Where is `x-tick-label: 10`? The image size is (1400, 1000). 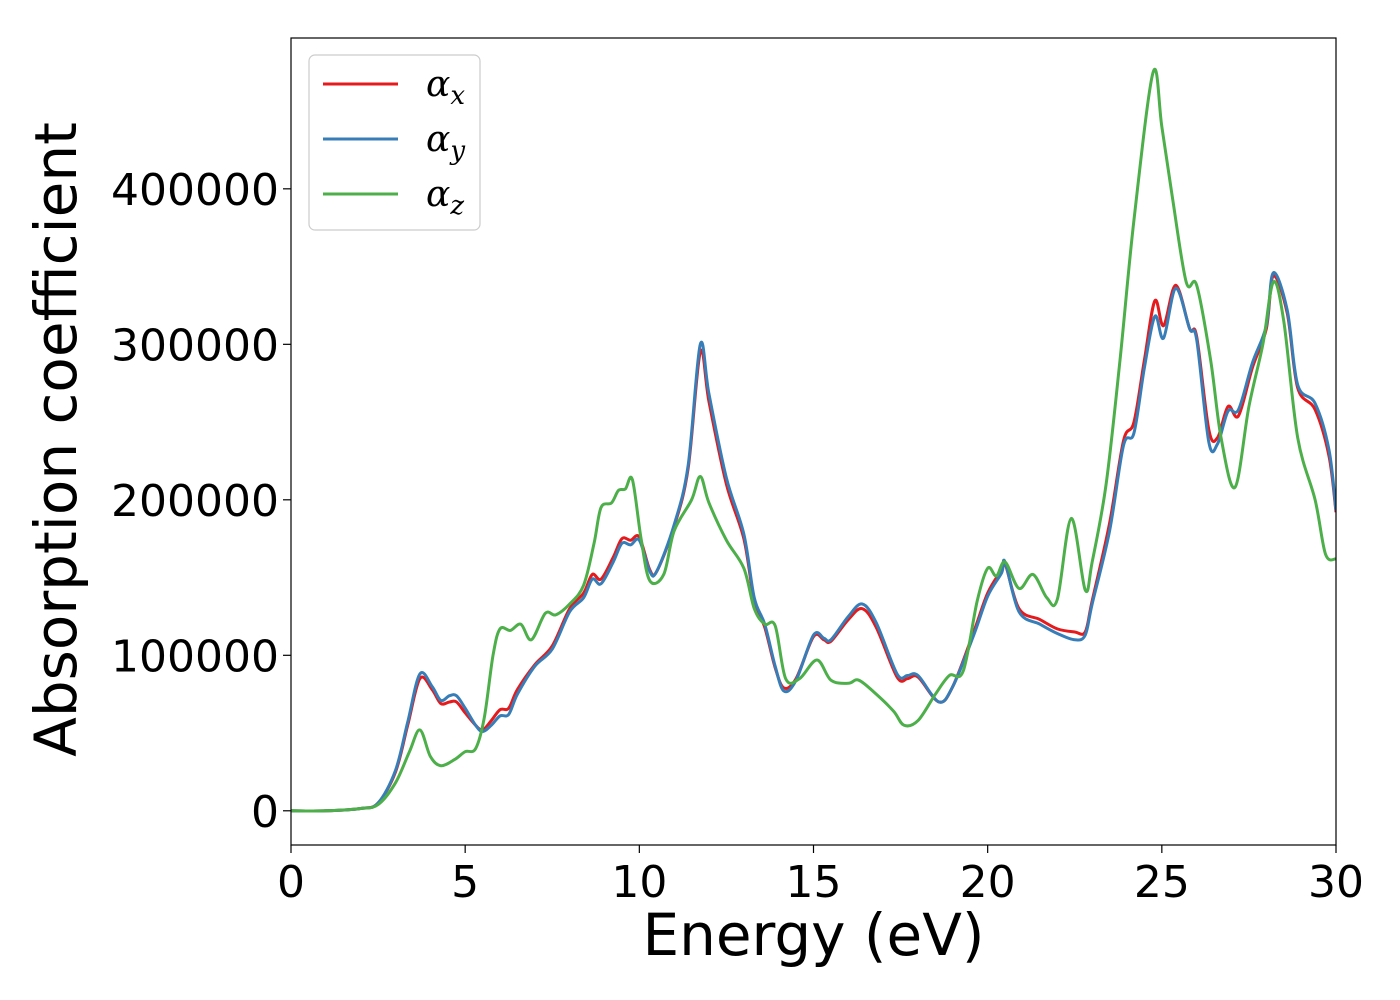
x-tick-label: 10 is located at coordinates (639, 882).